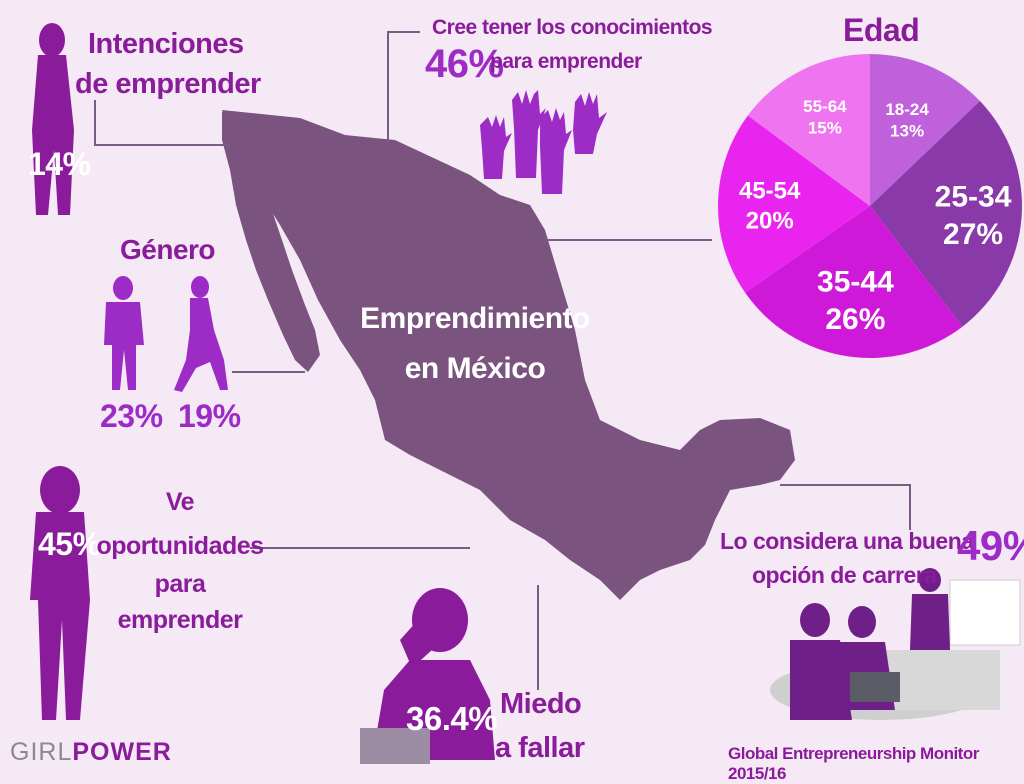 Image resolution: width=1024 pixels, height=784 pixels. What do you see at coordinates (53, 119) in the screenshot?
I see `woman-silhouette-icon` at bounding box center [53, 119].